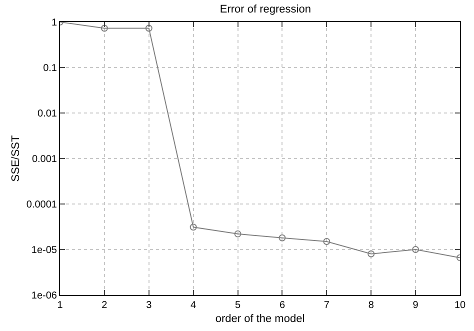 The height and width of the screenshot is (331, 474). I want to click on x-tick-label: 8, so click(371, 305).